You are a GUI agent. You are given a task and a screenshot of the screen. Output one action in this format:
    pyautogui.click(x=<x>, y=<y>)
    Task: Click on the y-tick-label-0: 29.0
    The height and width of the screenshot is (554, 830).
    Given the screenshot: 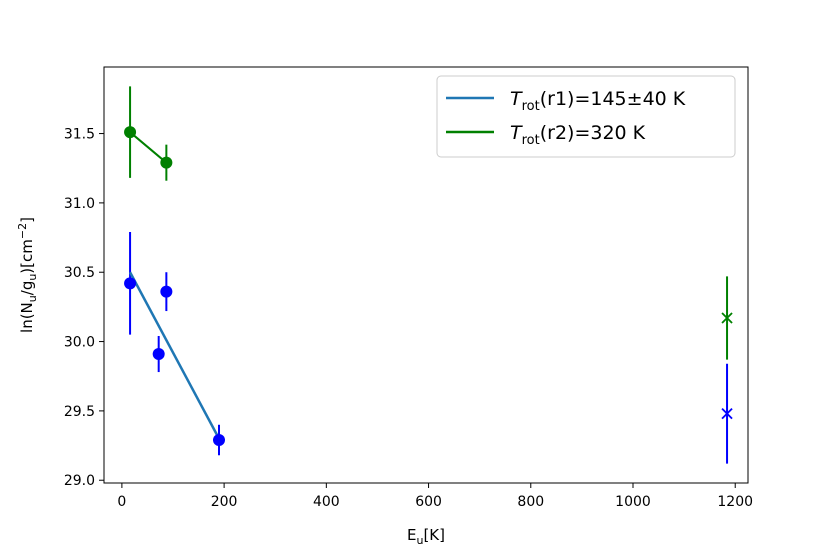 What is the action you would take?
    pyautogui.click(x=79, y=481)
    